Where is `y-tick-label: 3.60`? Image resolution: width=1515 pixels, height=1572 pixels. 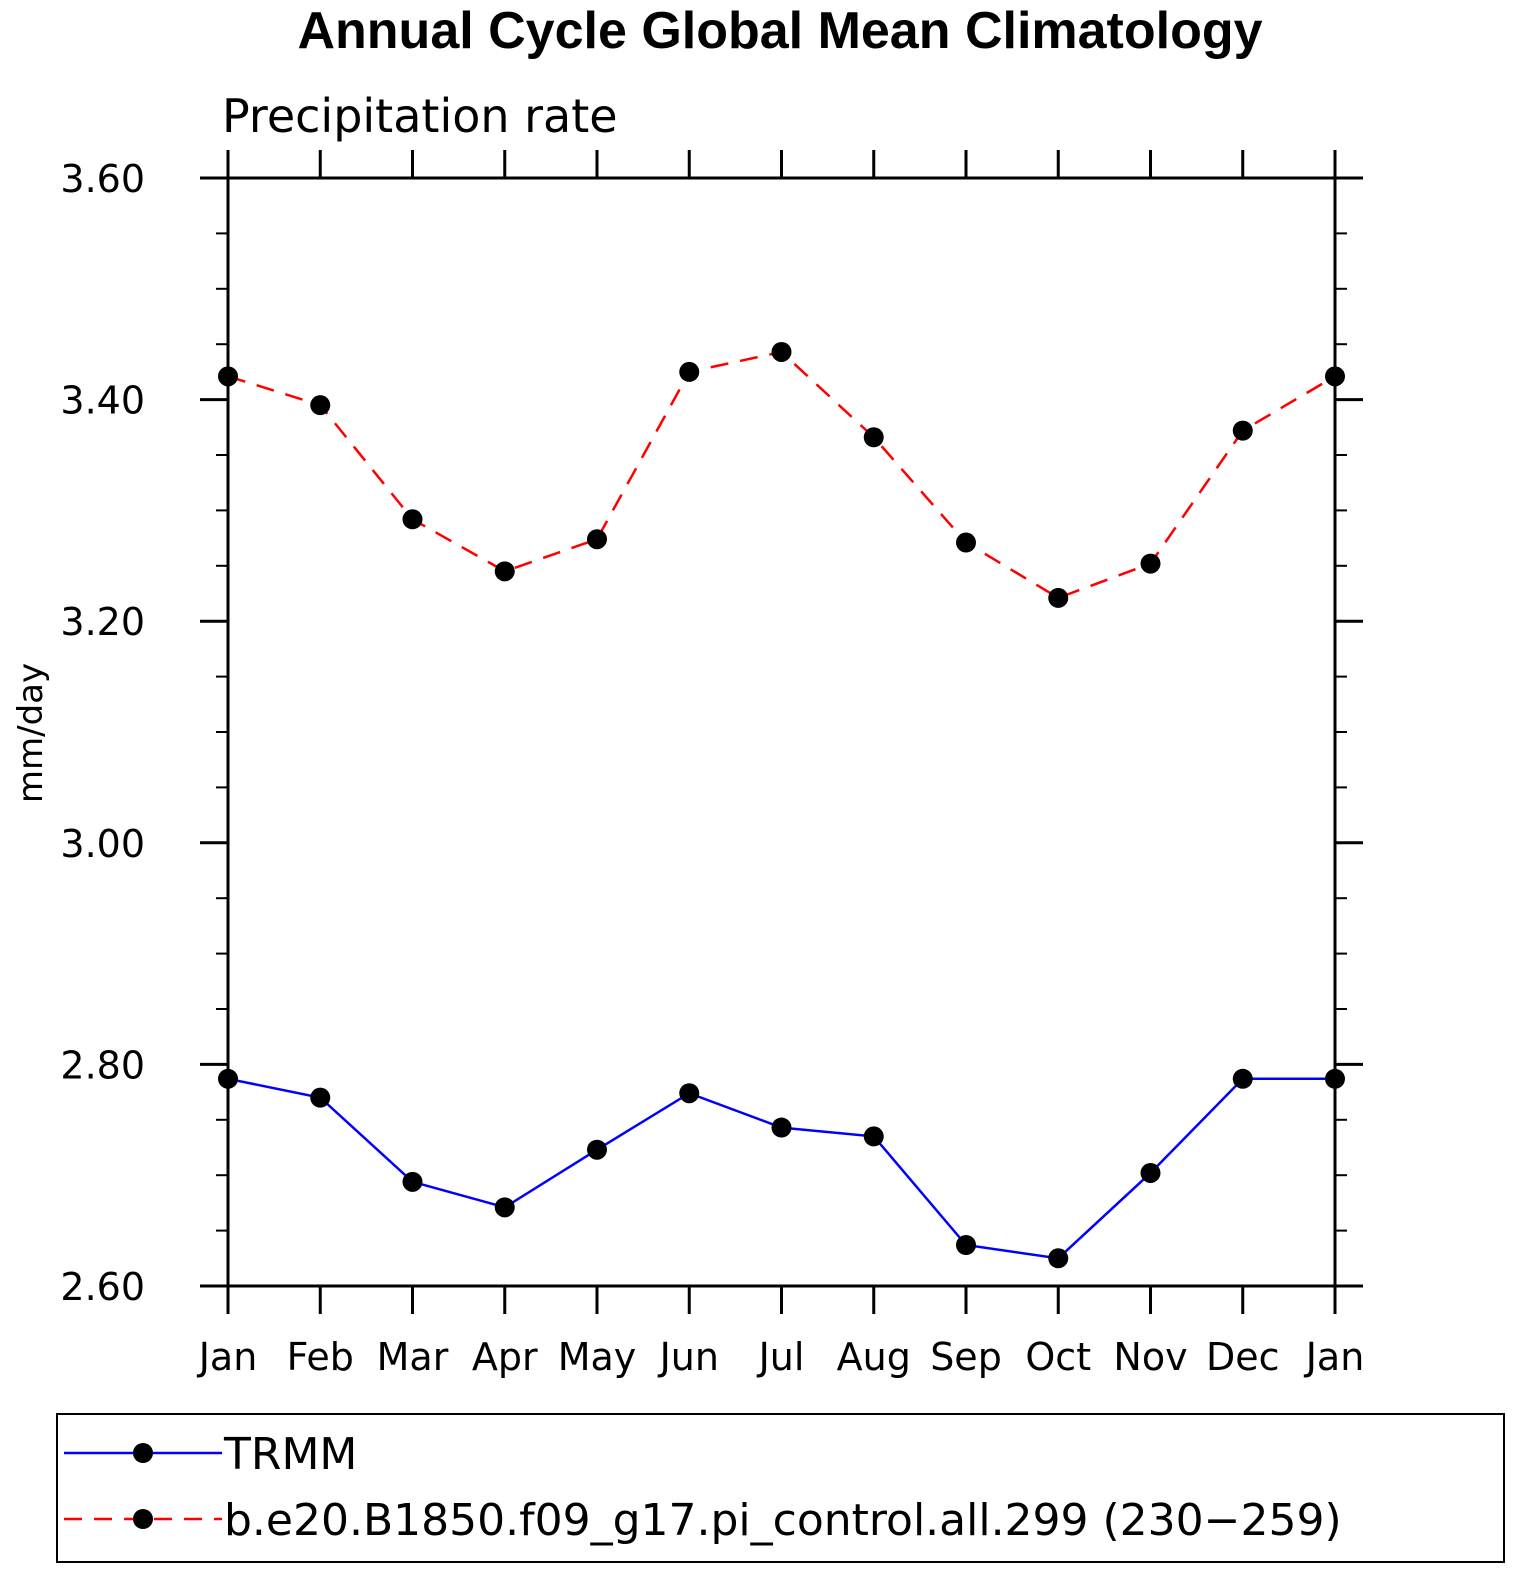 y-tick-label: 3.60 is located at coordinates (102, 179).